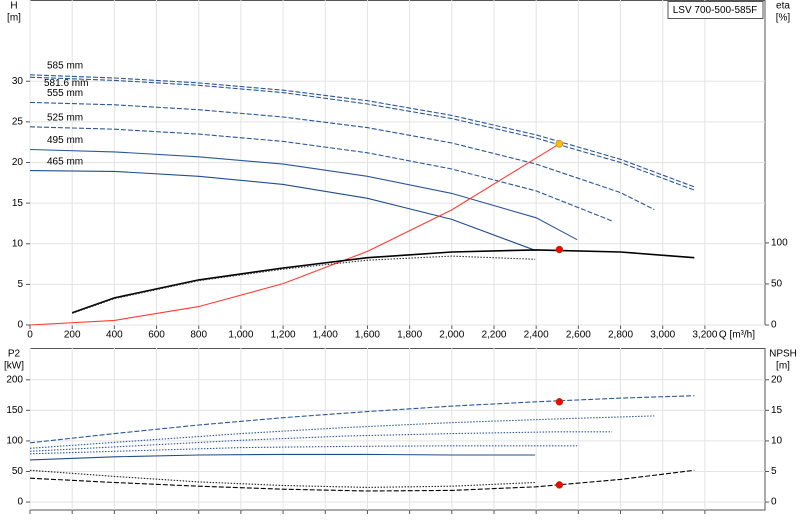  What do you see at coordinates (18, 122) in the screenshot?
I see `y-tick-label: 25` at bounding box center [18, 122].